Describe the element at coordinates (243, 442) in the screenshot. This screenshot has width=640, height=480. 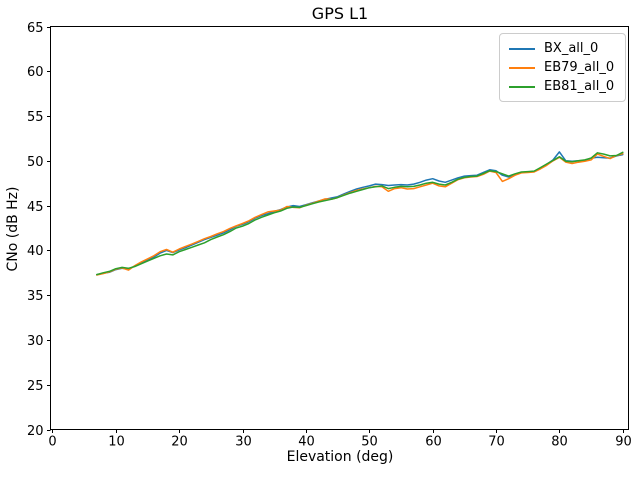
I see `x-tick-label: 30` at that location.